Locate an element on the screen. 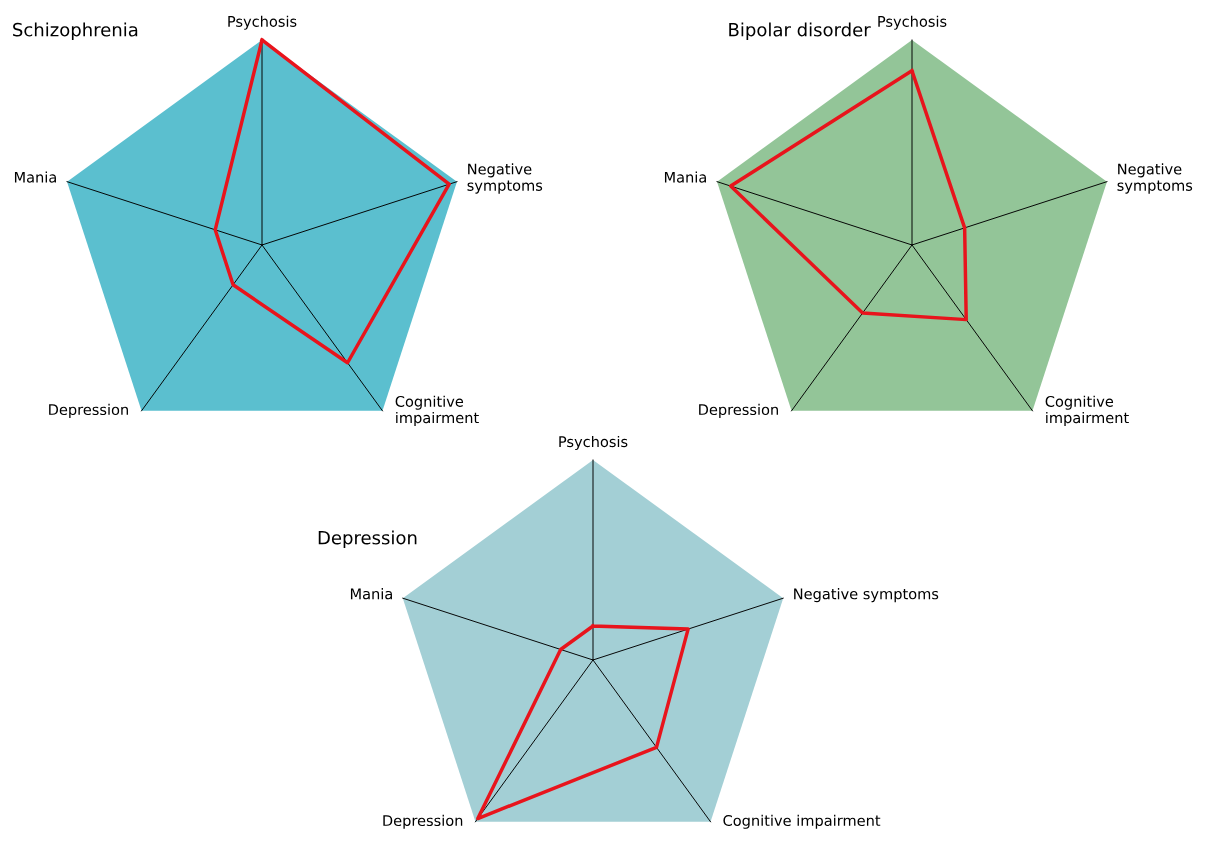 The height and width of the screenshot is (846, 1215). text: Depression is located at coordinates (367, 539).